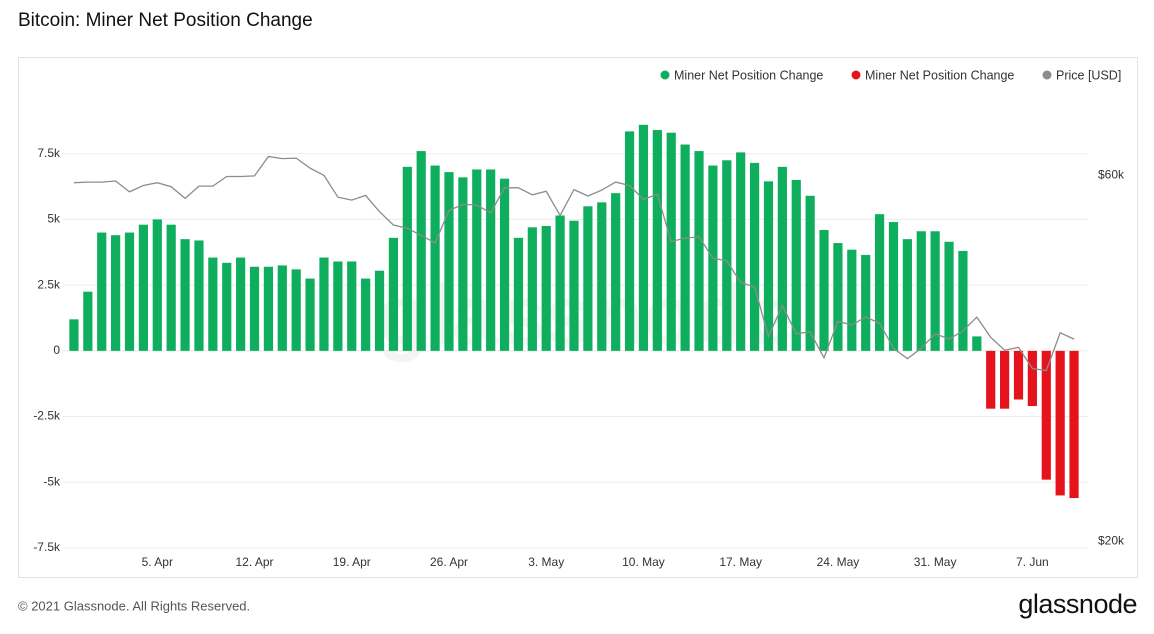  Describe the element at coordinates (47, 547) in the screenshot. I see `y-tick-label: -7.5k` at that location.